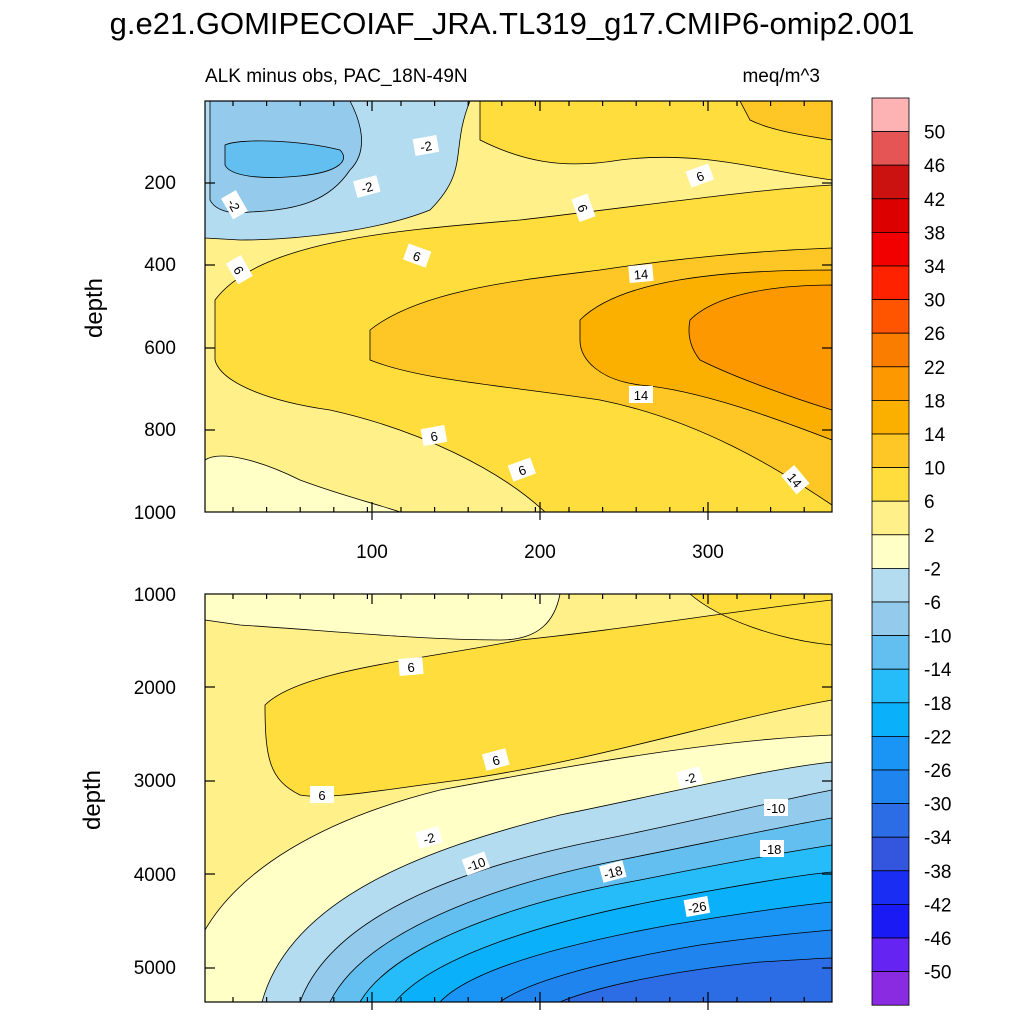  I want to click on subtitle-right: meq/m^3, so click(781, 76).